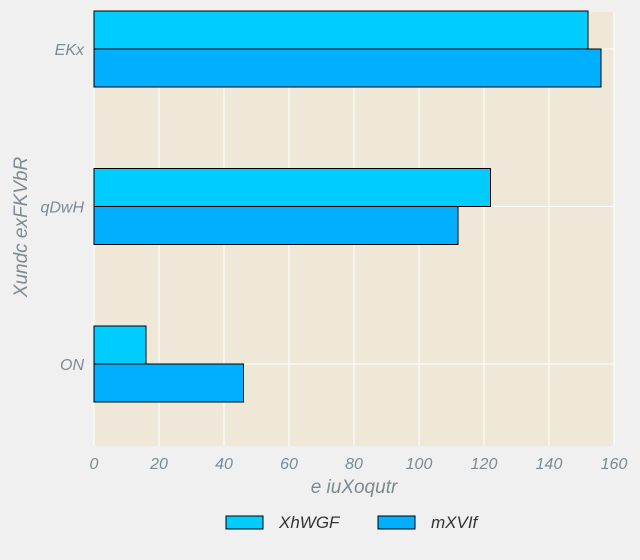  What do you see at coordinates (289, 464) in the screenshot?
I see `x-tick-label: 60` at bounding box center [289, 464].